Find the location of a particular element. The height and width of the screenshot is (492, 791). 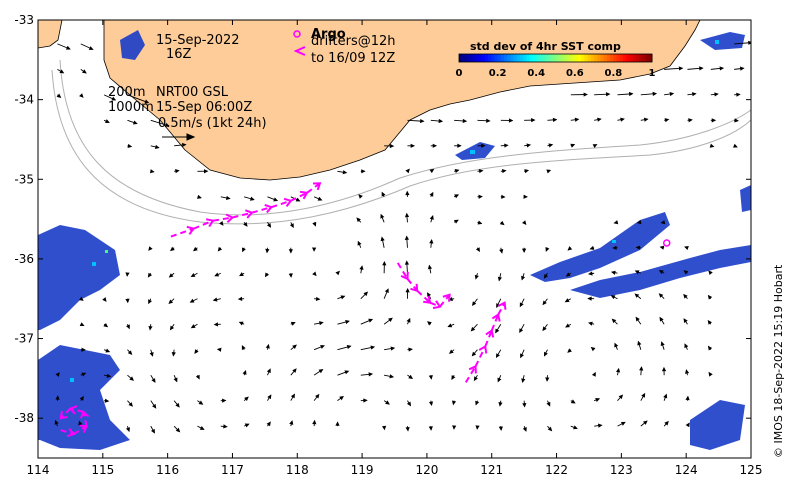

argo-legend-icon is located at coordinates (297, 34).